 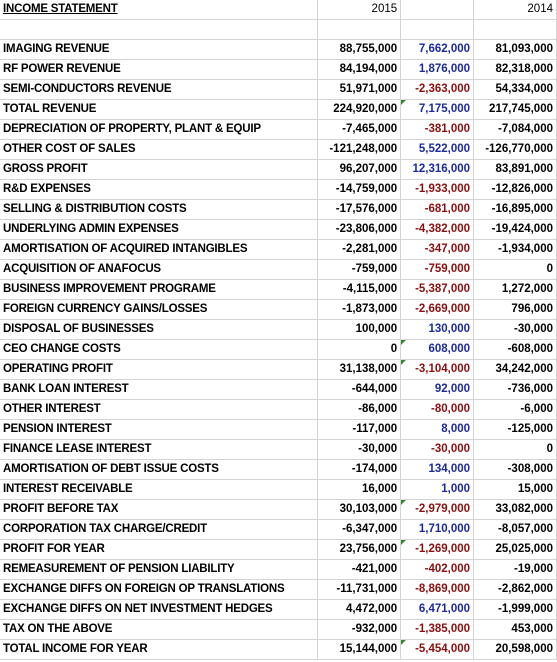 I want to click on column-header-2015: 2015, so click(x=359, y=10).